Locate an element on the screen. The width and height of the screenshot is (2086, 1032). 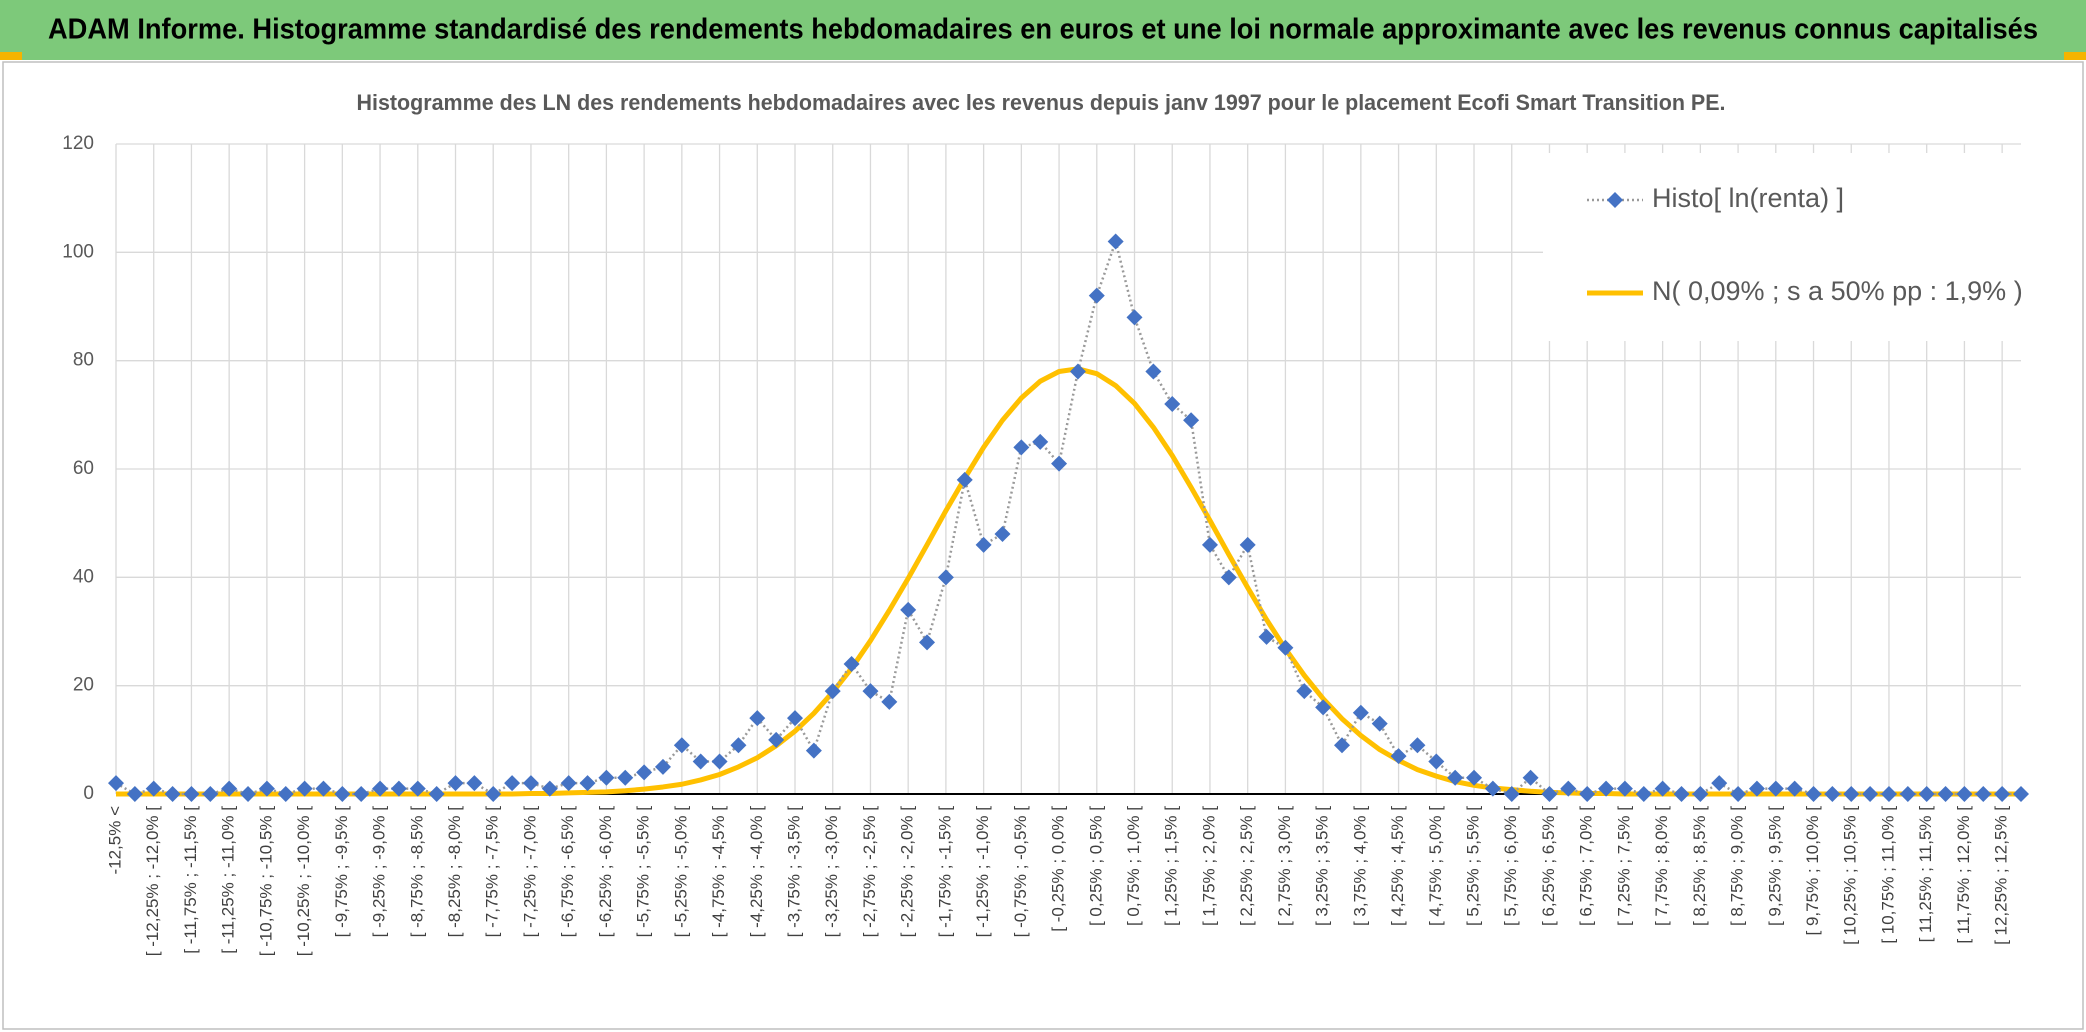
x-tick-label: [ 1,25% ; 1,5% [ is located at coordinates (1171, 866).